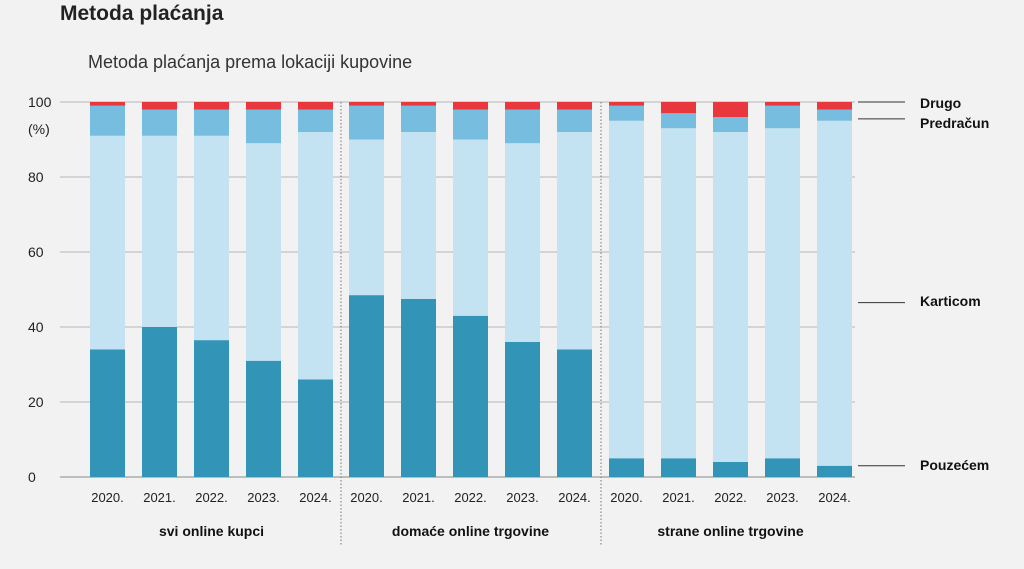 The height and width of the screenshot is (569, 1024). I want to click on chart-title: Metoda plaćanja prema lokaciji kupovine, so click(250, 62).